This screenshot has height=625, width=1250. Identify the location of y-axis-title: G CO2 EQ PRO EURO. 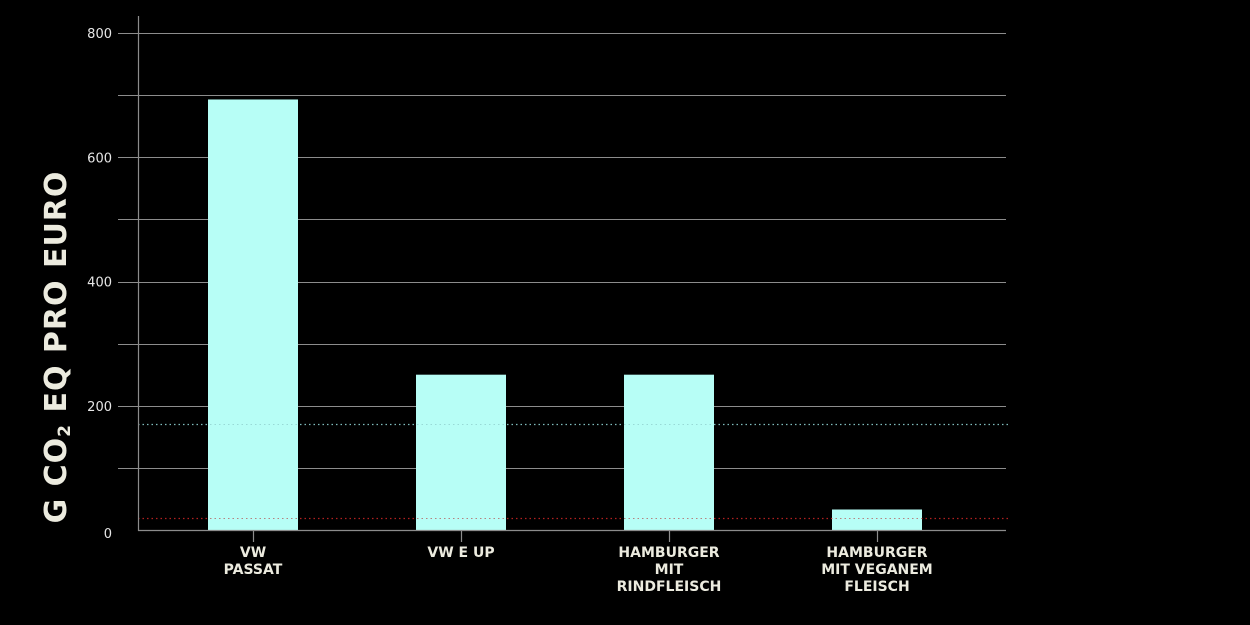
(57, 347).